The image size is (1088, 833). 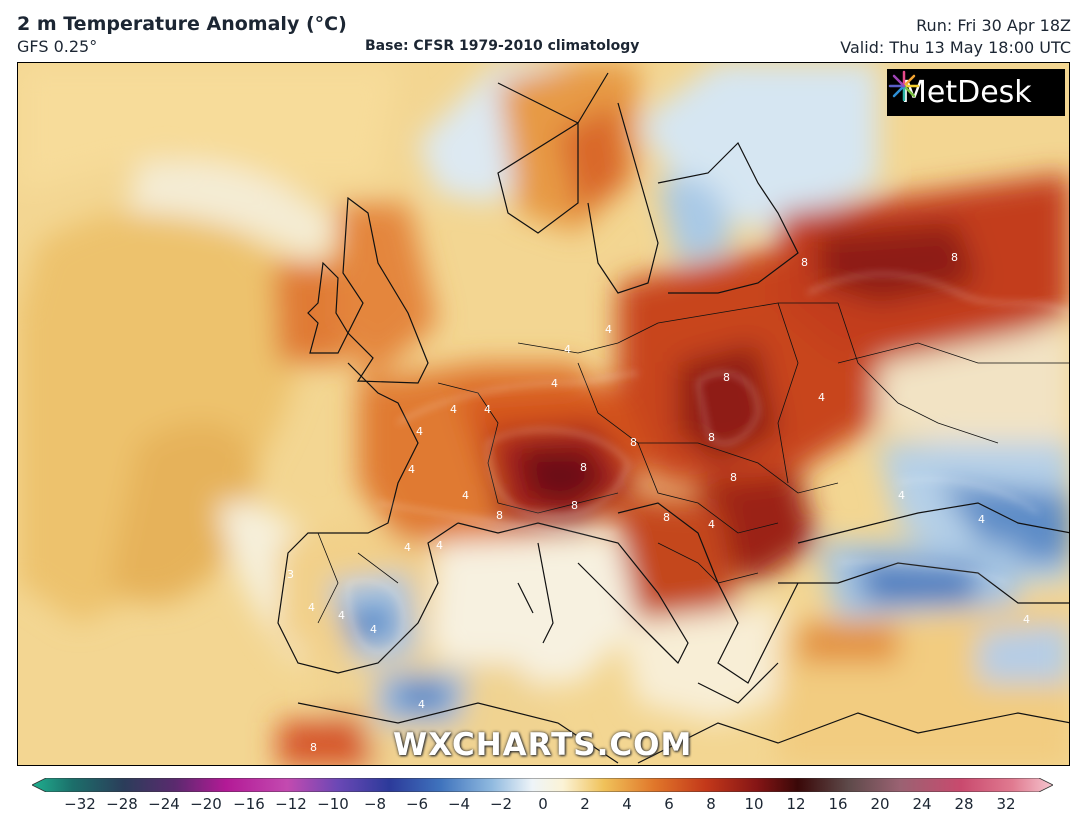 What do you see at coordinates (291, 804) in the screenshot?
I see `colorbar-tick: −12` at bounding box center [291, 804].